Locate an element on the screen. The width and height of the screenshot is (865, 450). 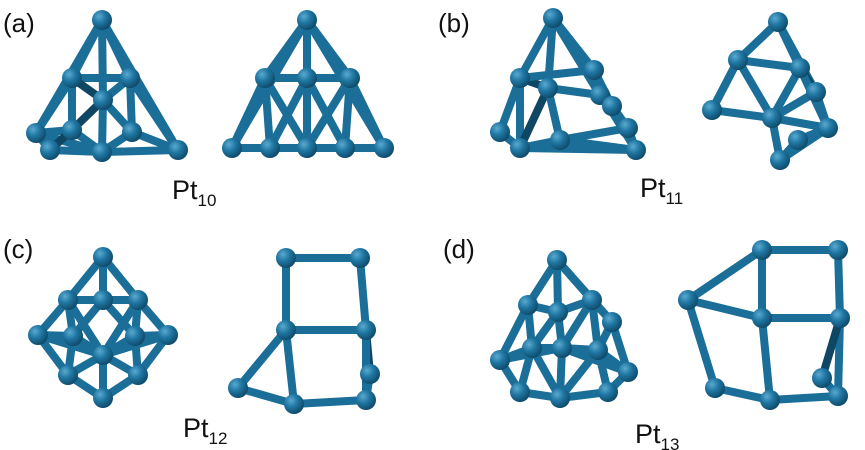
panel-label-b: (b) is located at coordinates (454, 23).